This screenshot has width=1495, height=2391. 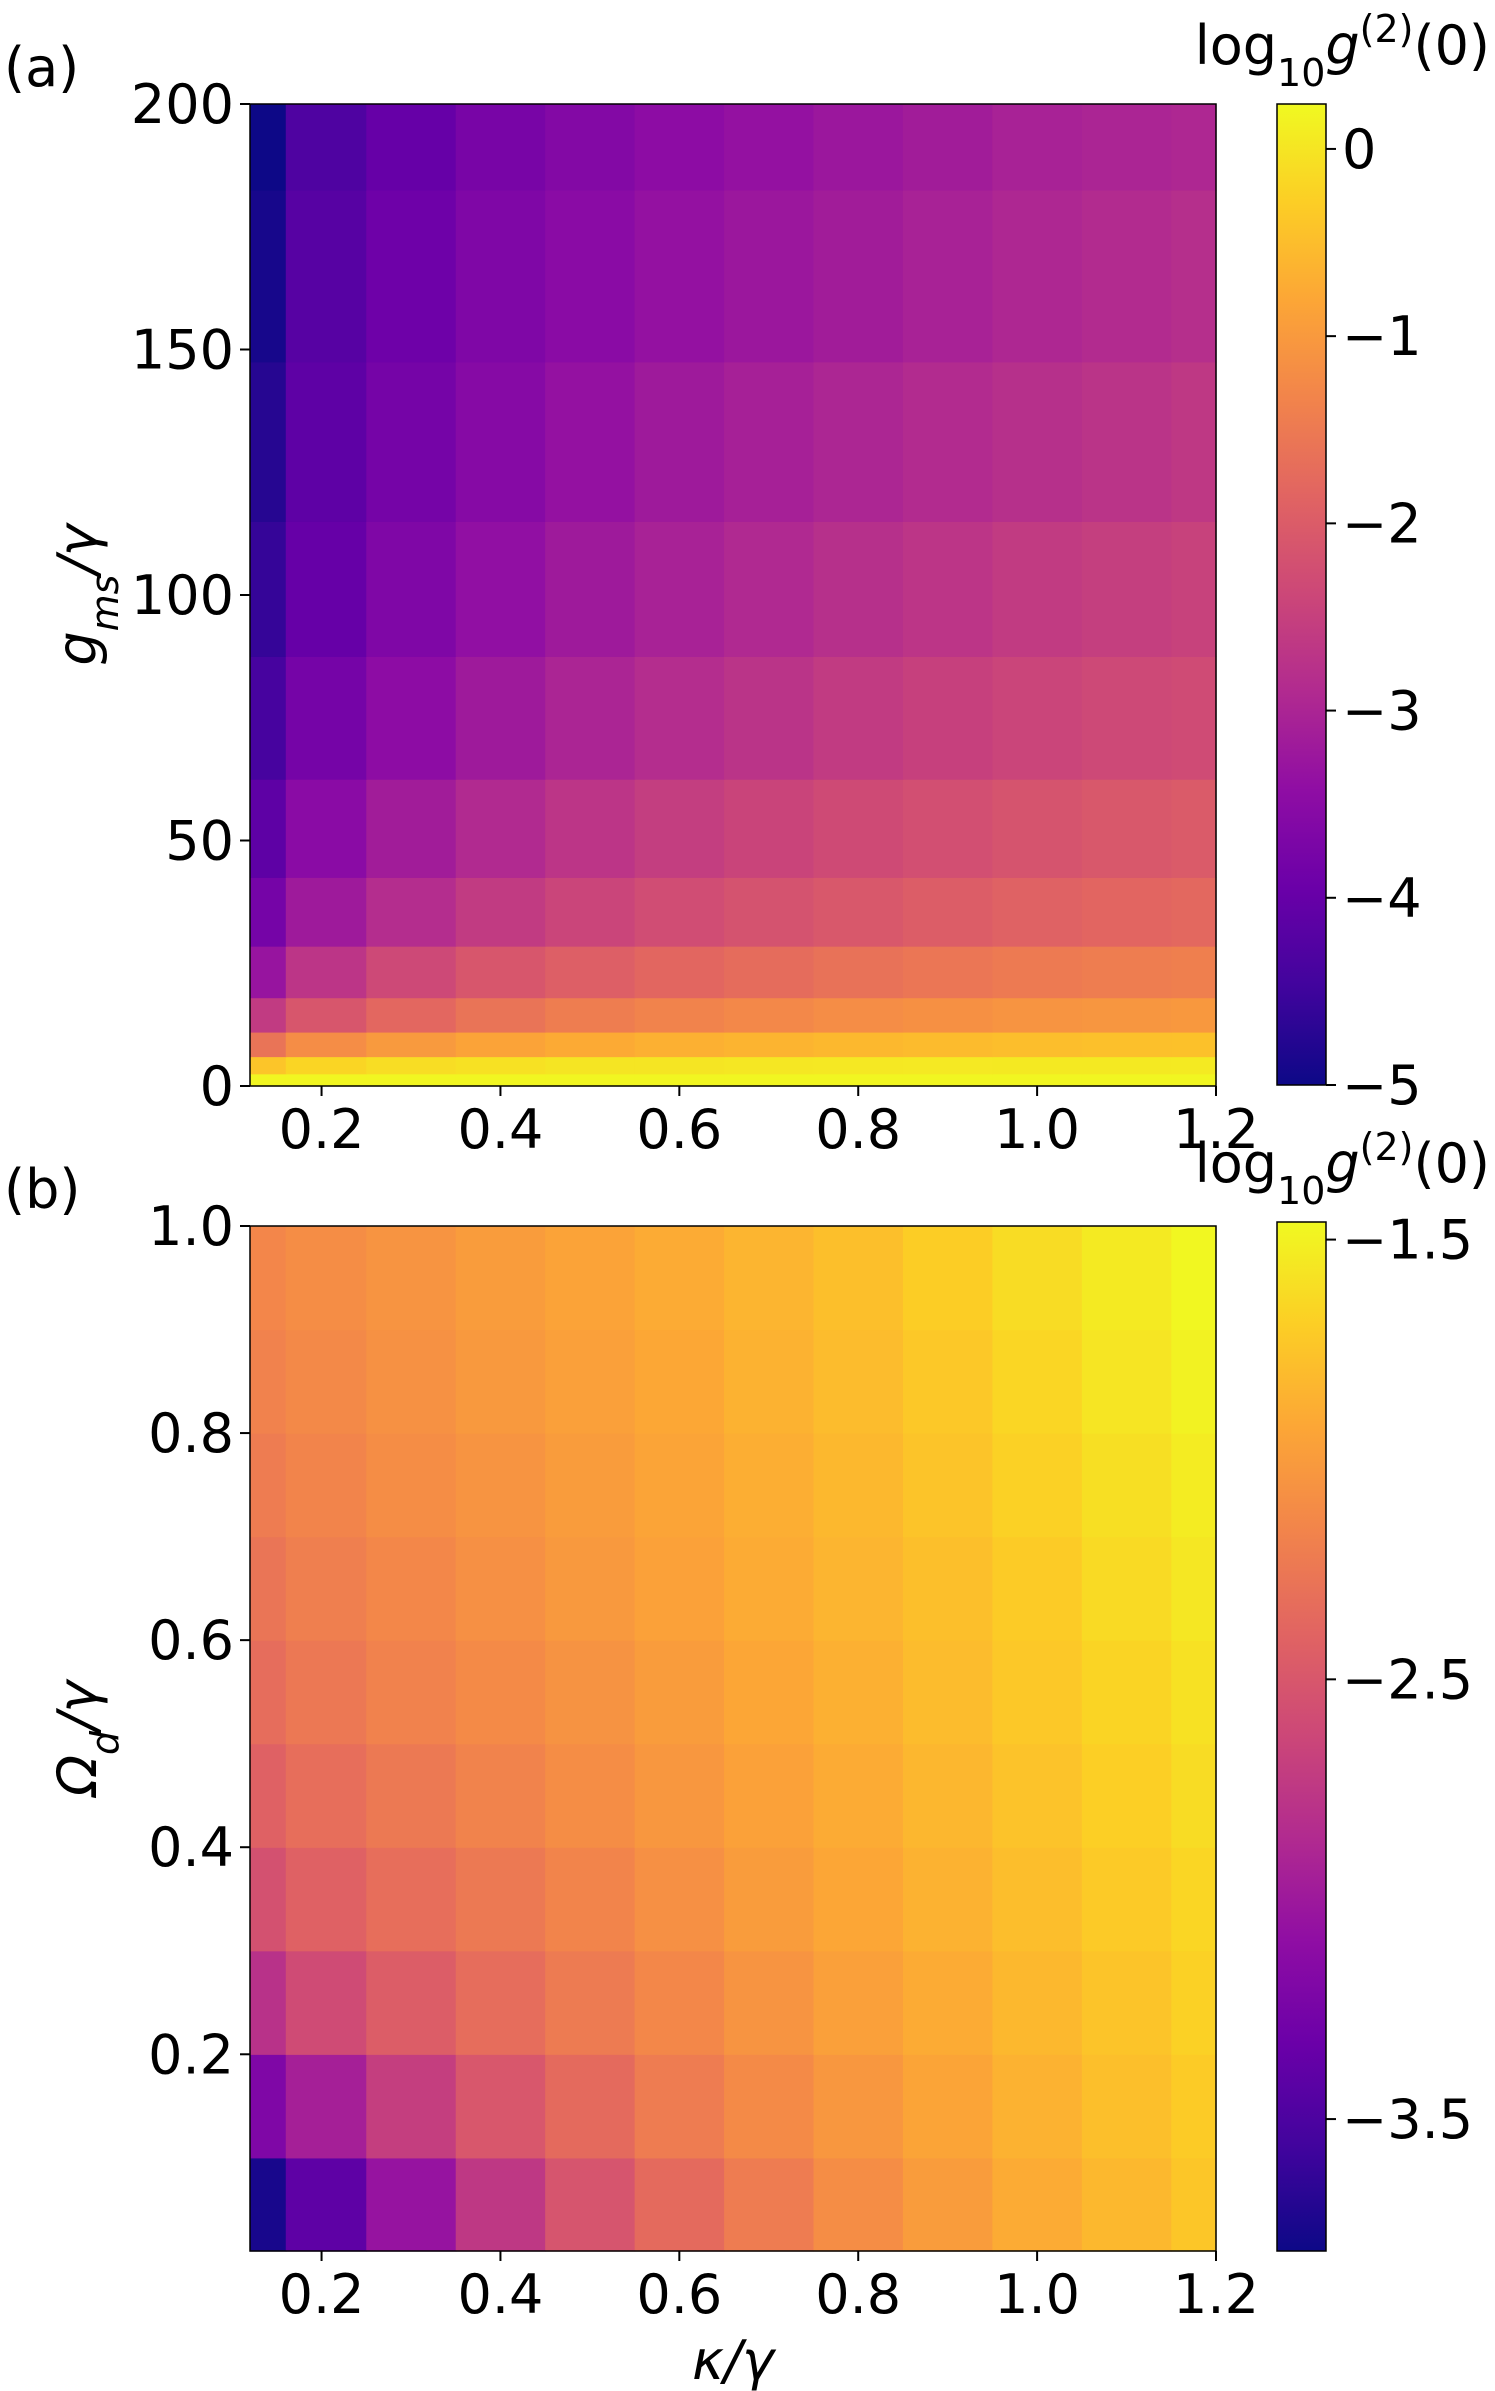 I want to click on y-tick-label: 0.8, so click(x=191, y=1433).